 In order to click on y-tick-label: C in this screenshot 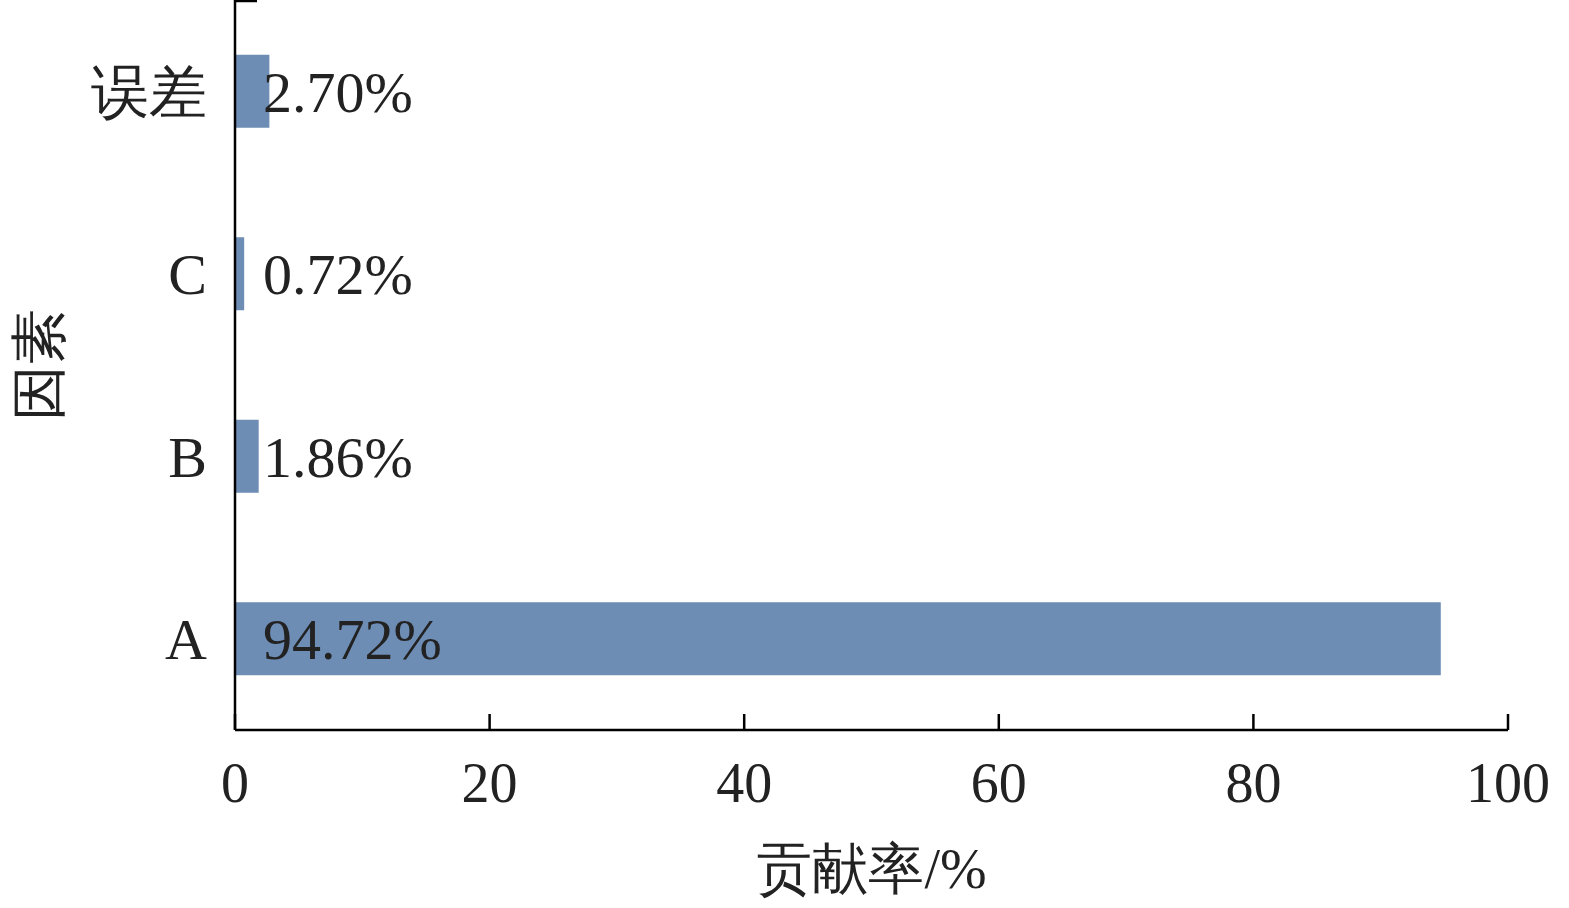, I will do `click(187, 275)`.